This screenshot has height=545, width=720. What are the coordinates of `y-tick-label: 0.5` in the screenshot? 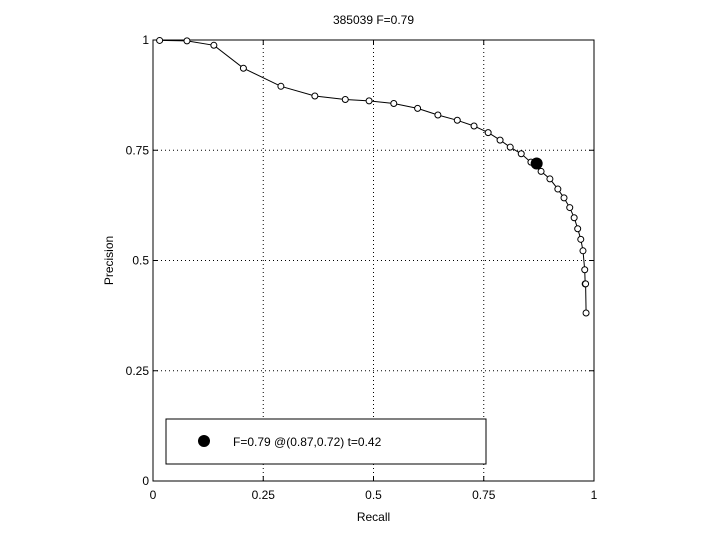 It's located at (140, 261).